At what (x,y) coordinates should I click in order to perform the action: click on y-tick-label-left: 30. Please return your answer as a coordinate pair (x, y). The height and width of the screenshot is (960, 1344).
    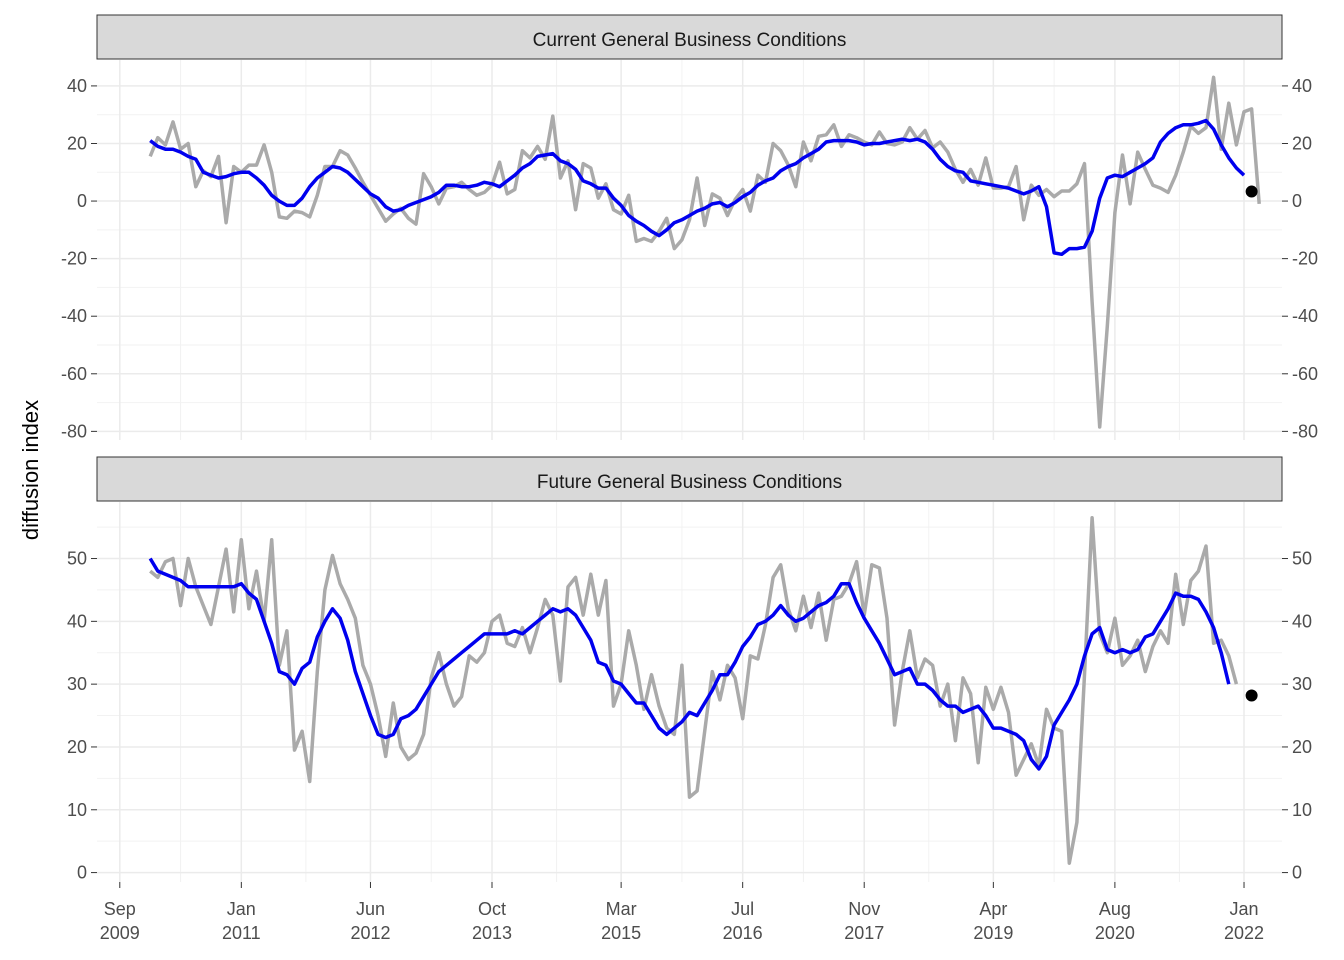
    Looking at the image, I should click on (77, 684).